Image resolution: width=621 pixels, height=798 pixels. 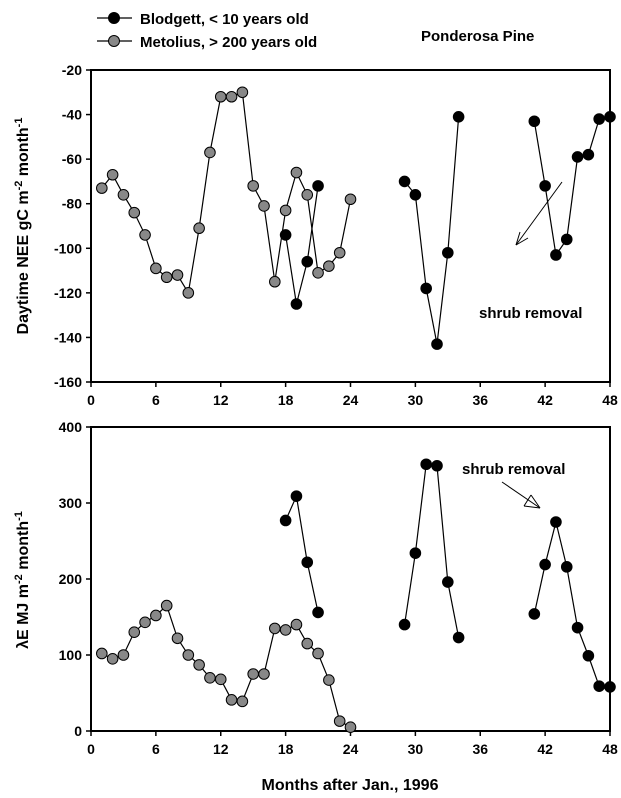 What do you see at coordinates (71, 579) in the screenshot?
I see `le-y-tick-label: 200` at bounding box center [71, 579].